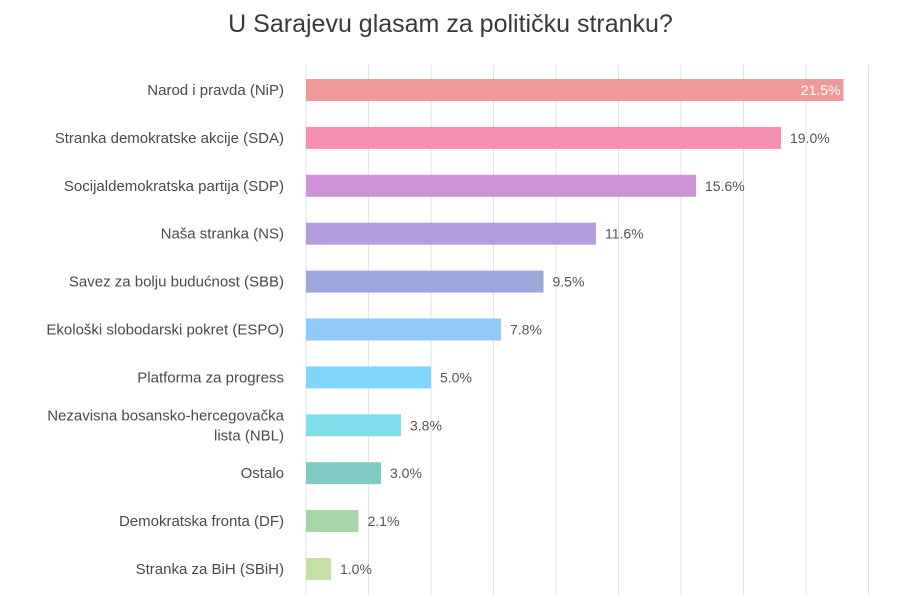  What do you see at coordinates (174, 186) in the screenshot?
I see `category-label: Socijaldemokratska partija (SDP)` at bounding box center [174, 186].